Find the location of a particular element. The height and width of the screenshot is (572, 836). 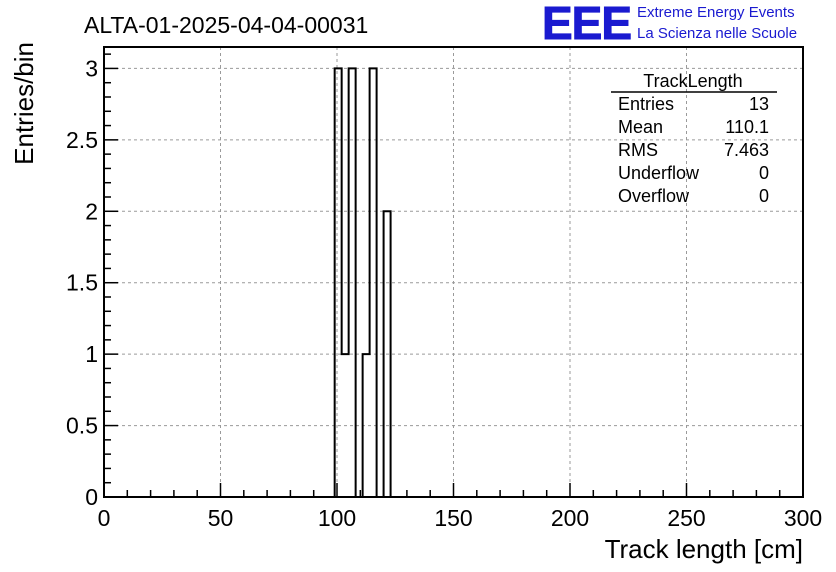

stats-label-mean: Mean is located at coordinates (640, 127).